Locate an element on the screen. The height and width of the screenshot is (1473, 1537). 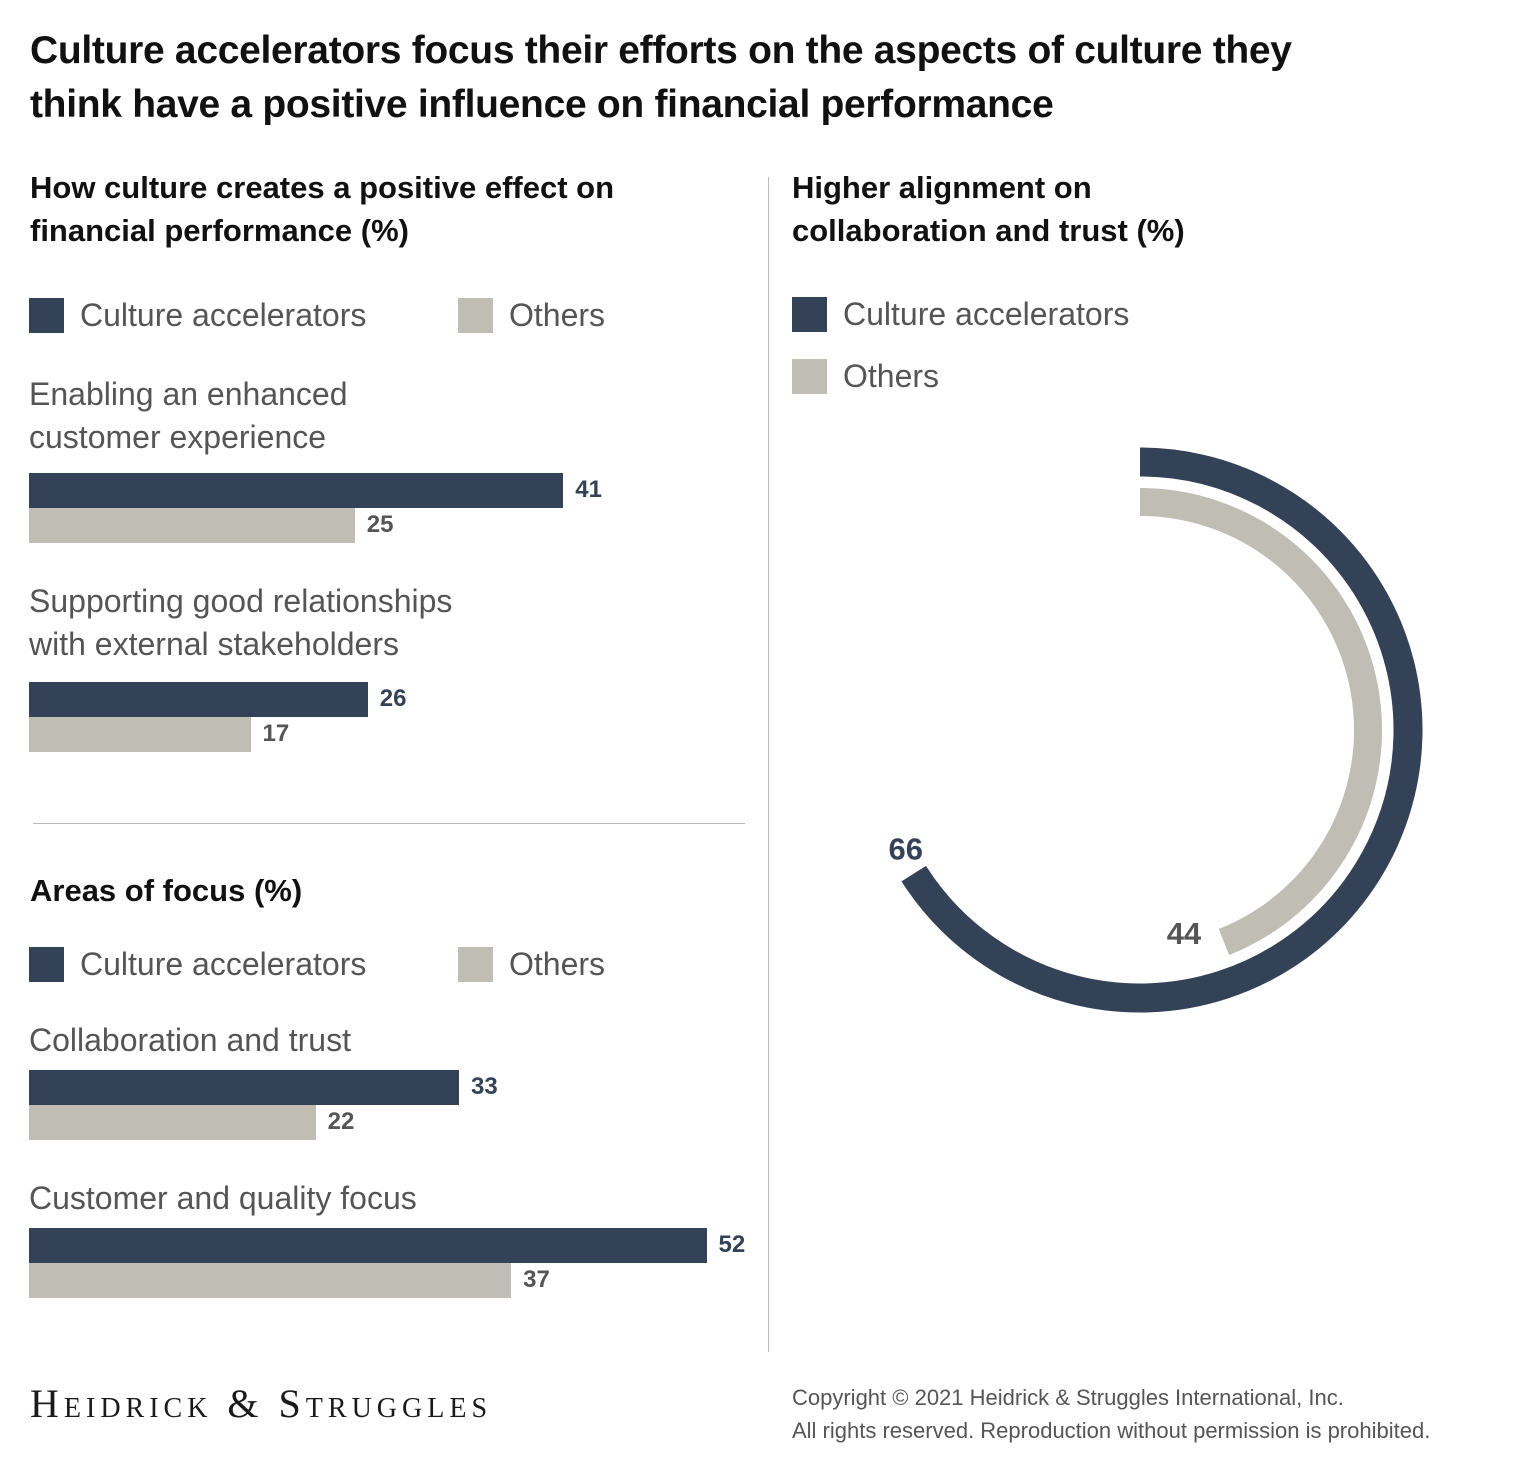
chart3-legend-others: Others is located at coordinates (865, 376).